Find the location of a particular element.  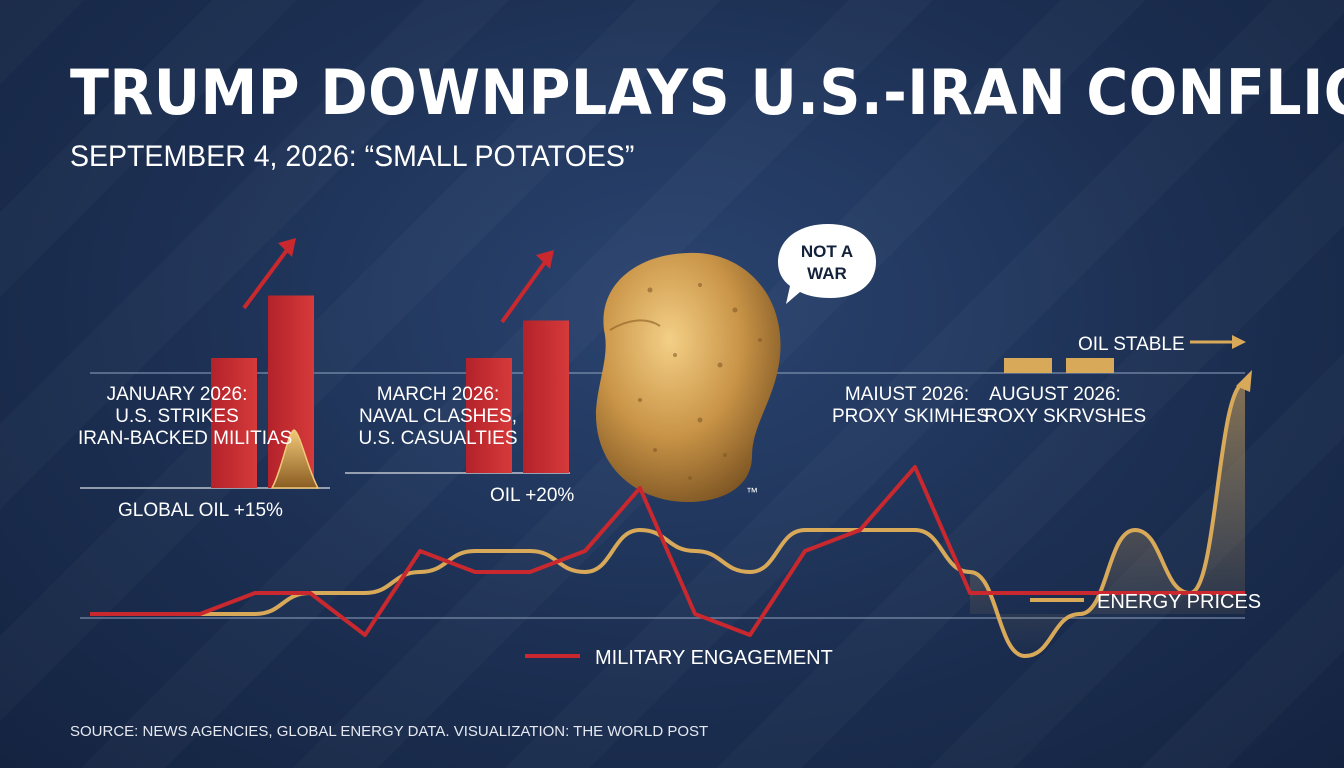

oil-label-august: OIL STABLE is located at coordinates (1131, 344).